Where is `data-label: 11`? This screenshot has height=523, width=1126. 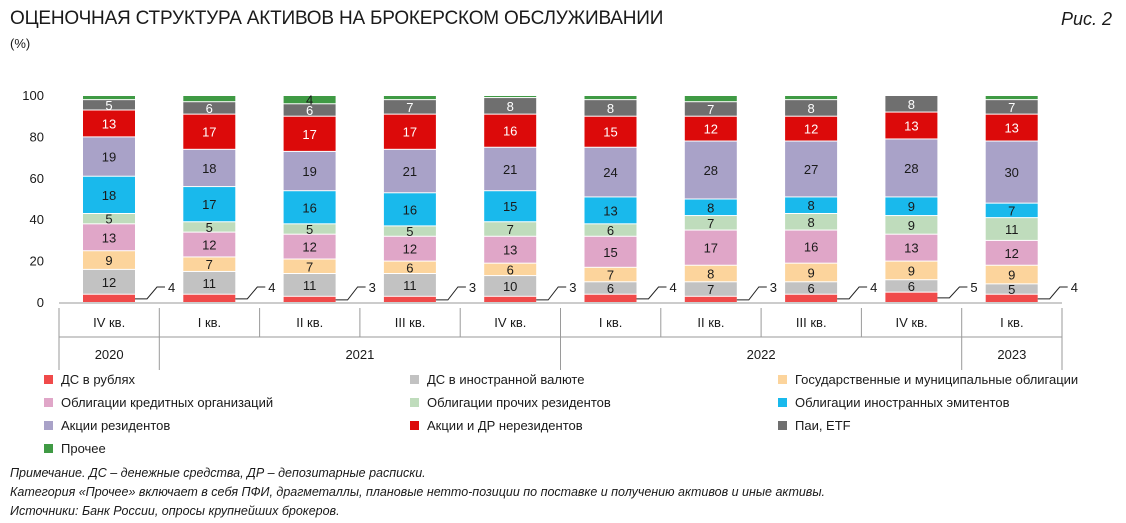 data-label: 11 is located at coordinates (410, 285).